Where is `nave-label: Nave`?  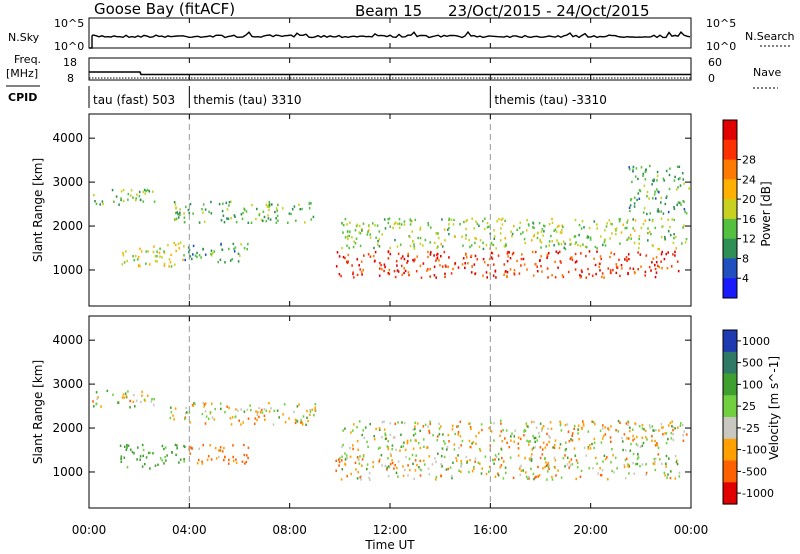
nave-label: Nave is located at coordinates (767, 72).